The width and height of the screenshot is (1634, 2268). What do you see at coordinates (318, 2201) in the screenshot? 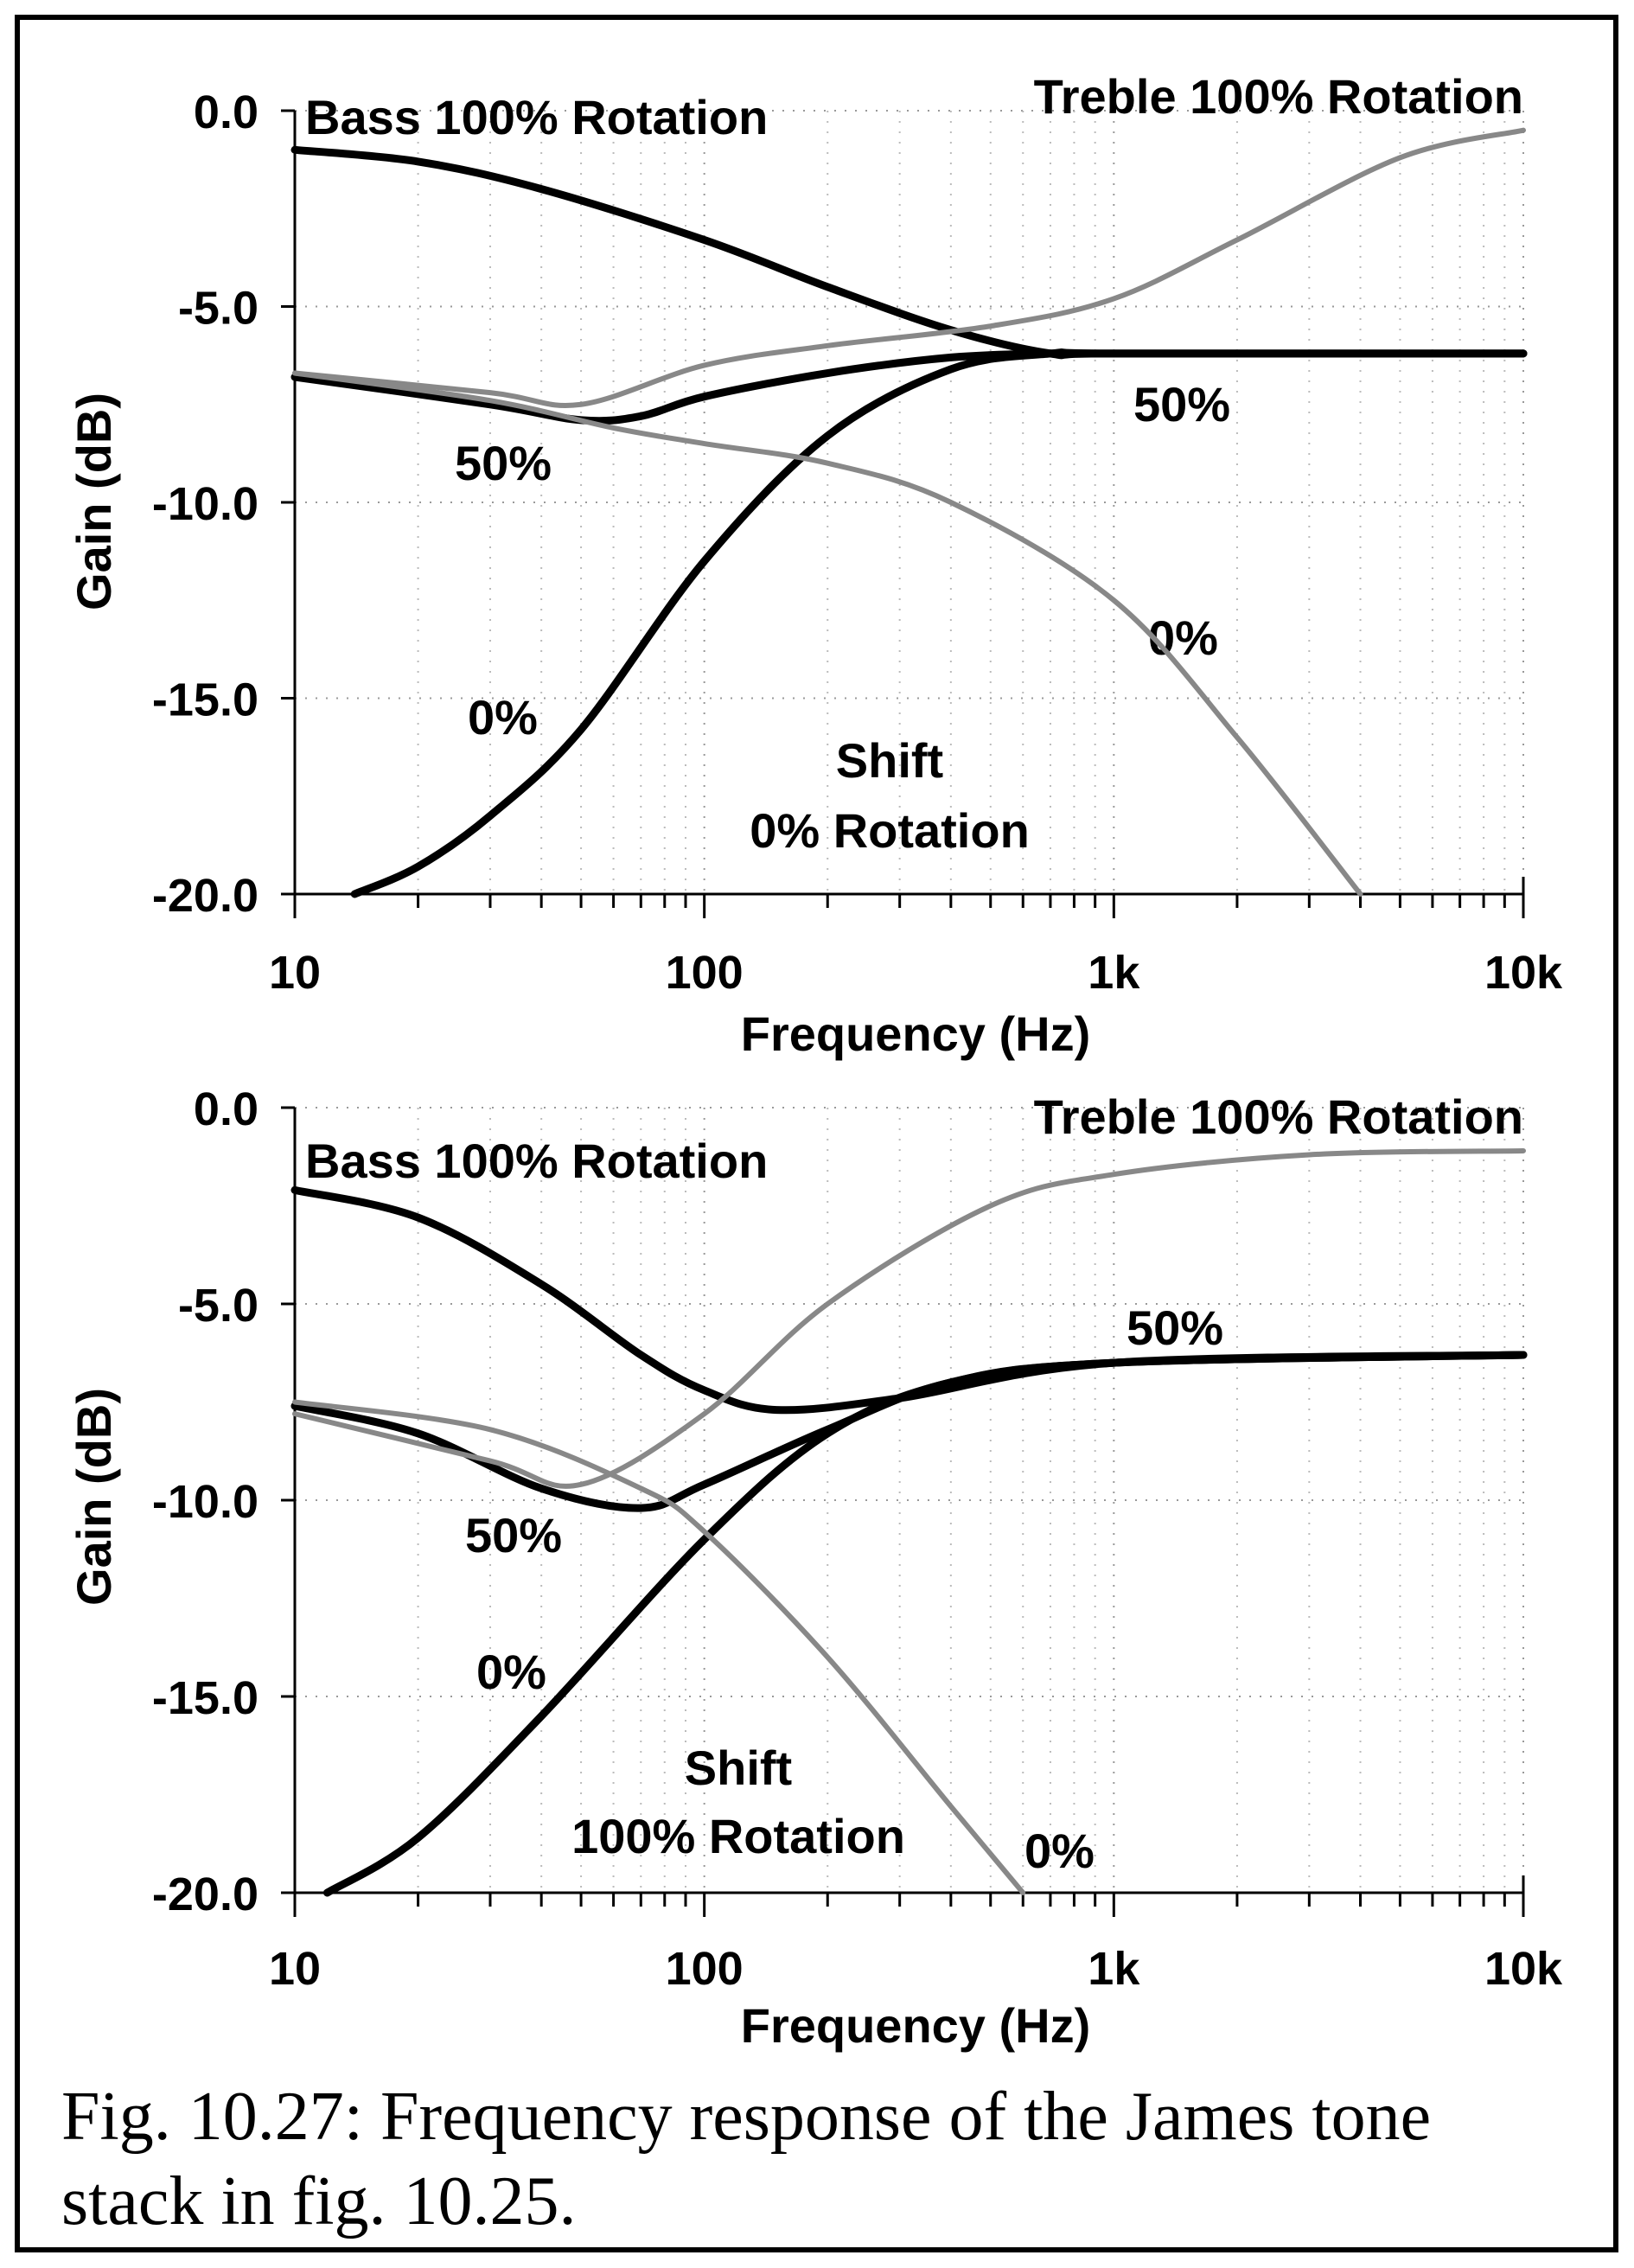
I see `caption-line-2: stack in fig. 10.25.` at bounding box center [318, 2201].